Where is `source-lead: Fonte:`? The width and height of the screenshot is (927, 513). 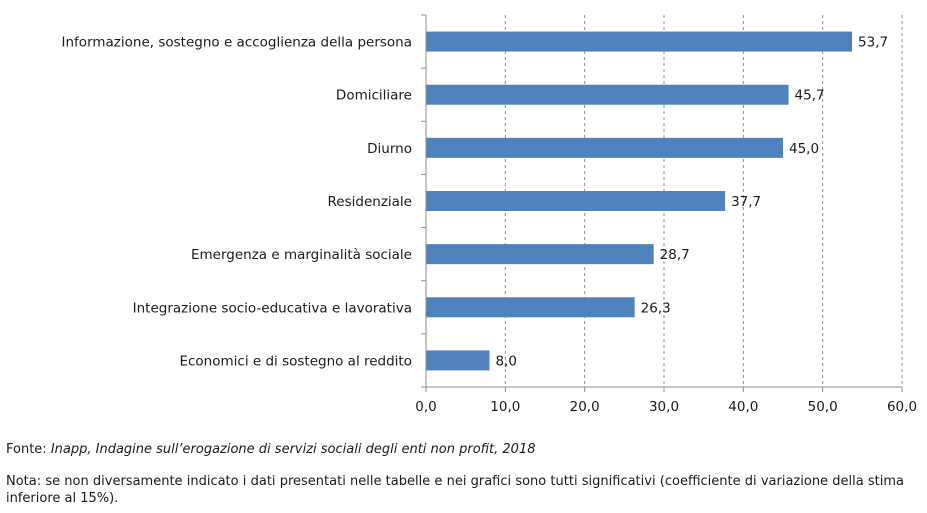 source-lead: Fonte: is located at coordinates (28, 449).